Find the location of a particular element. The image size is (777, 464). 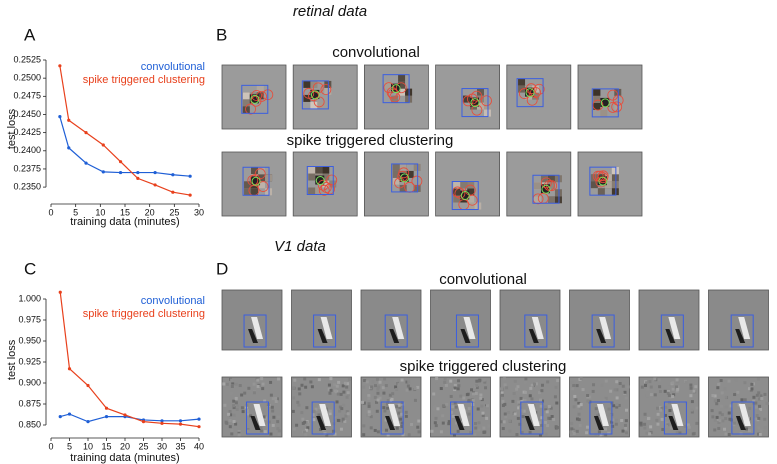

x-axis-label: training data (minutes) is located at coordinates (124, 222).